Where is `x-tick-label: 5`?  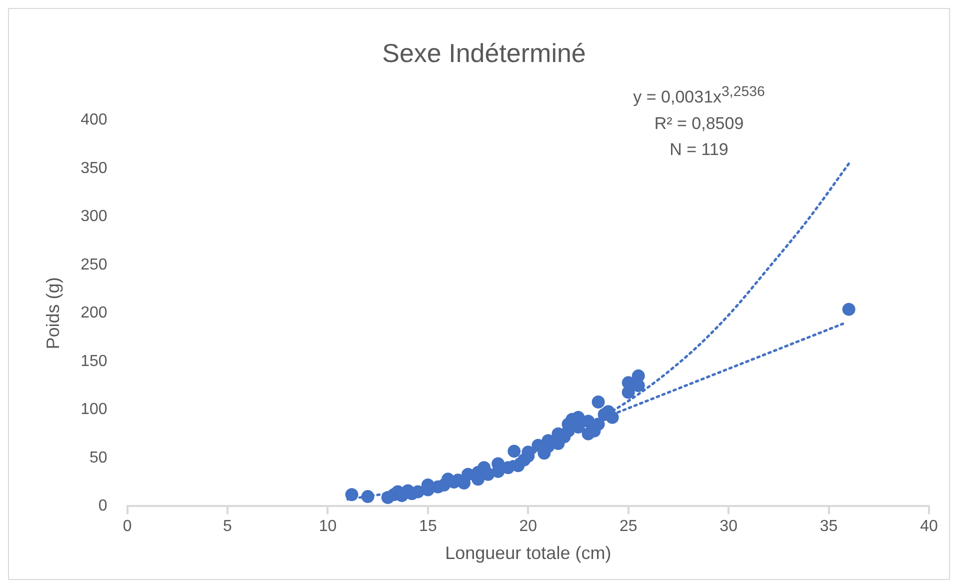
x-tick-label: 5 is located at coordinates (227, 527).